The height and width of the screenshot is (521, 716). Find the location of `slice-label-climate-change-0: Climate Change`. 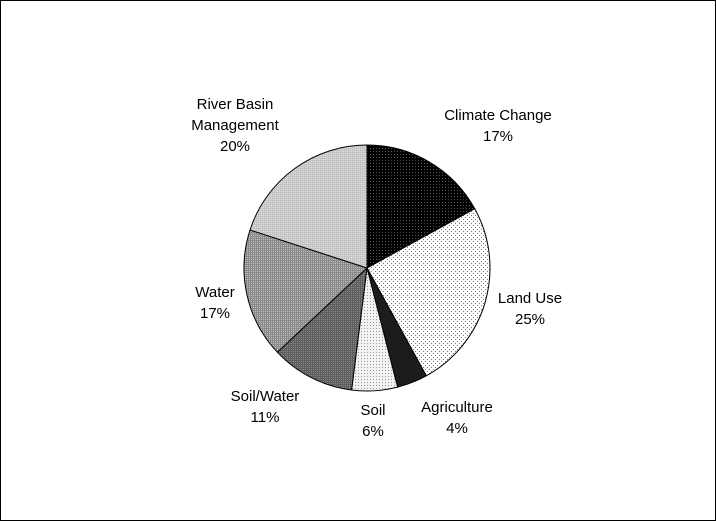

slice-label-climate-change-0: Climate Change is located at coordinates (498, 115).